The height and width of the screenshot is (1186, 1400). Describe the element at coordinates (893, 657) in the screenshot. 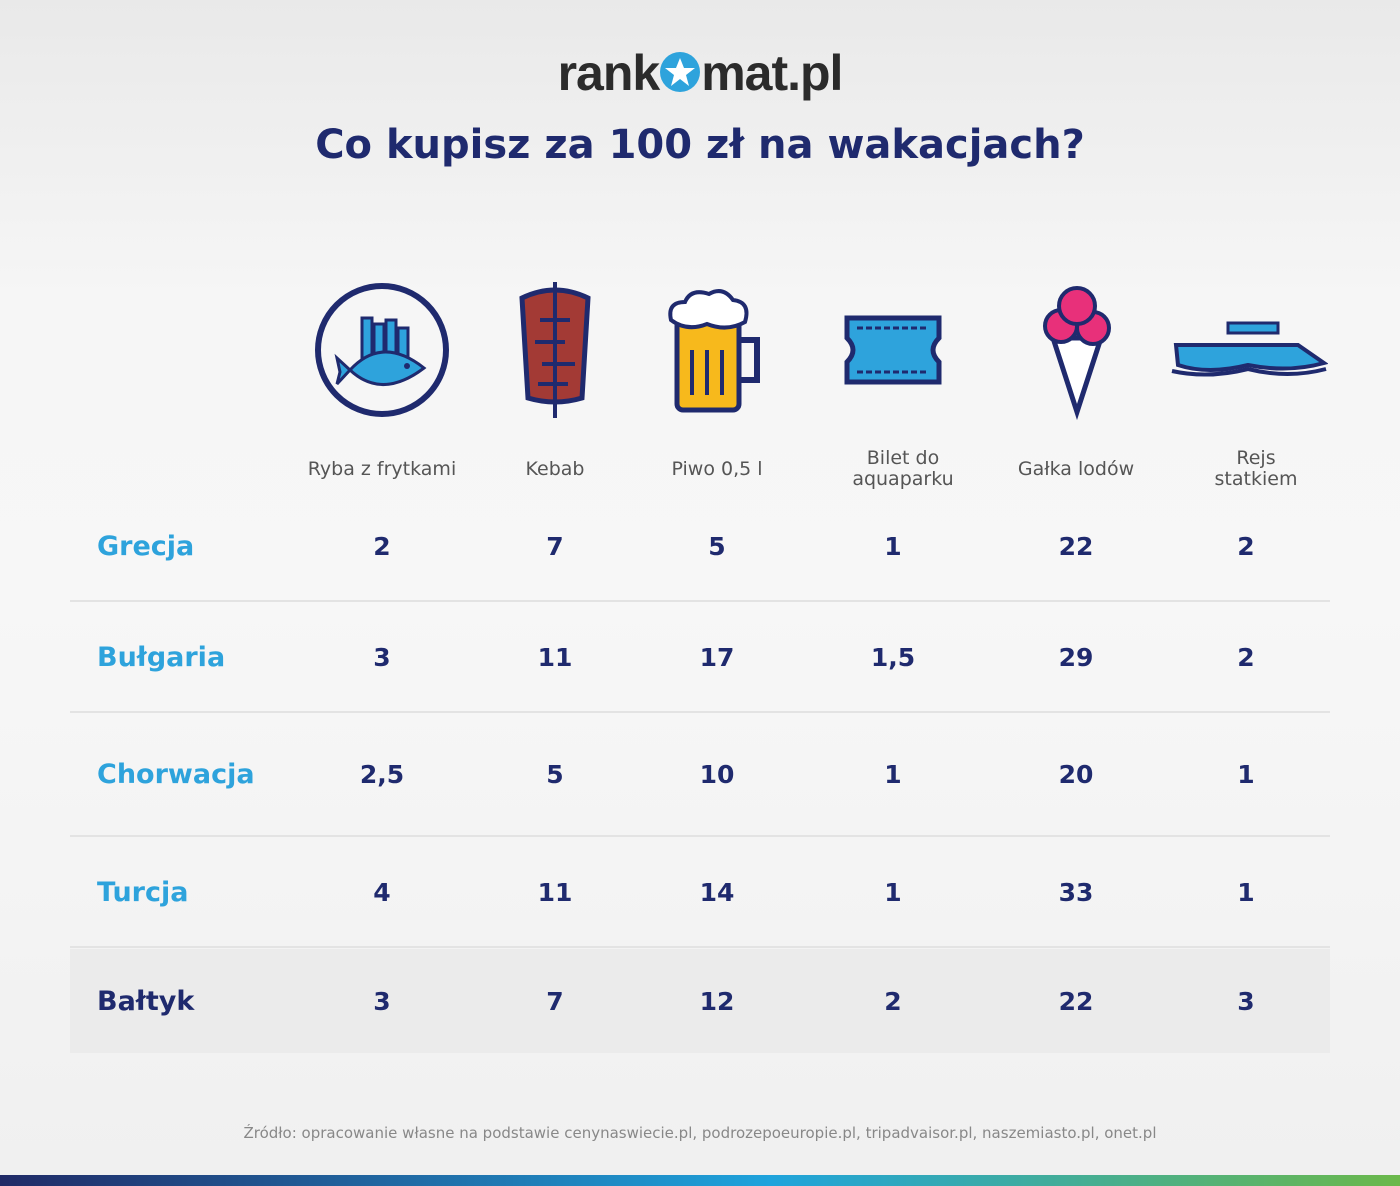

I see `table-cell: 1,5` at that location.